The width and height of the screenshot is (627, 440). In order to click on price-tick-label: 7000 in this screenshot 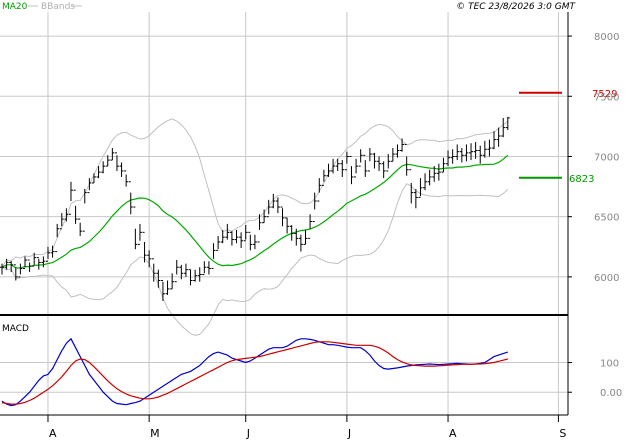, I will do `click(606, 157)`.